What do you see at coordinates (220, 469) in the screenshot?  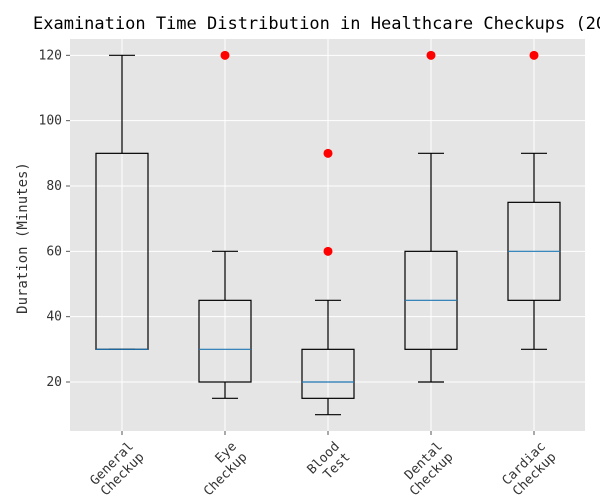 I see `x-tick-label: EyeCheckup` at bounding box center [220, 469].